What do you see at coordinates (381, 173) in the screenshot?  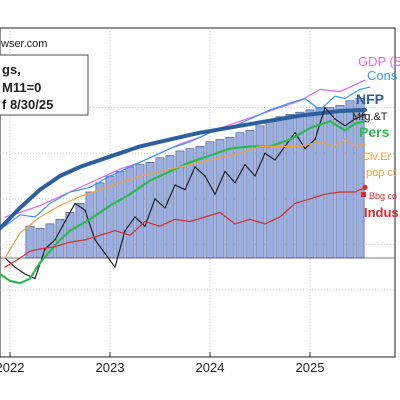 I see `legend-label-6: pop ct` at bounding box center [381, 173].